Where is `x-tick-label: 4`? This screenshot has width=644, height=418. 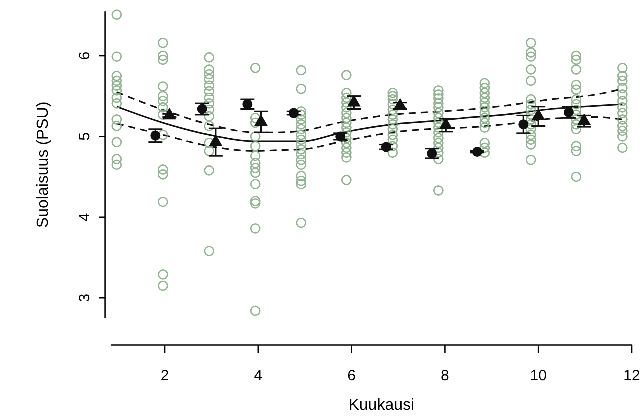 x-tick-label: 4 is located at coordinates (258, 375).